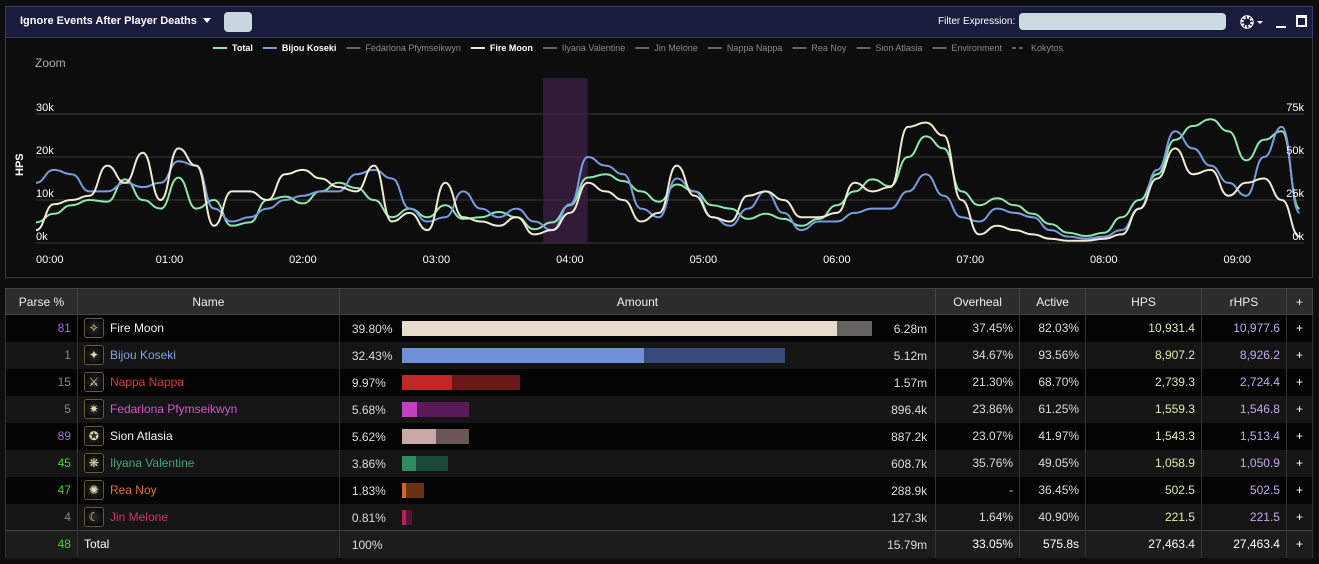 The height and width of the screenshot is (564, 1319). What do you see at coordinates (208, 463) in the screenshot?
I see `name-cell: ❋ Ilyana Valentine` at bounding box center [208, 463].